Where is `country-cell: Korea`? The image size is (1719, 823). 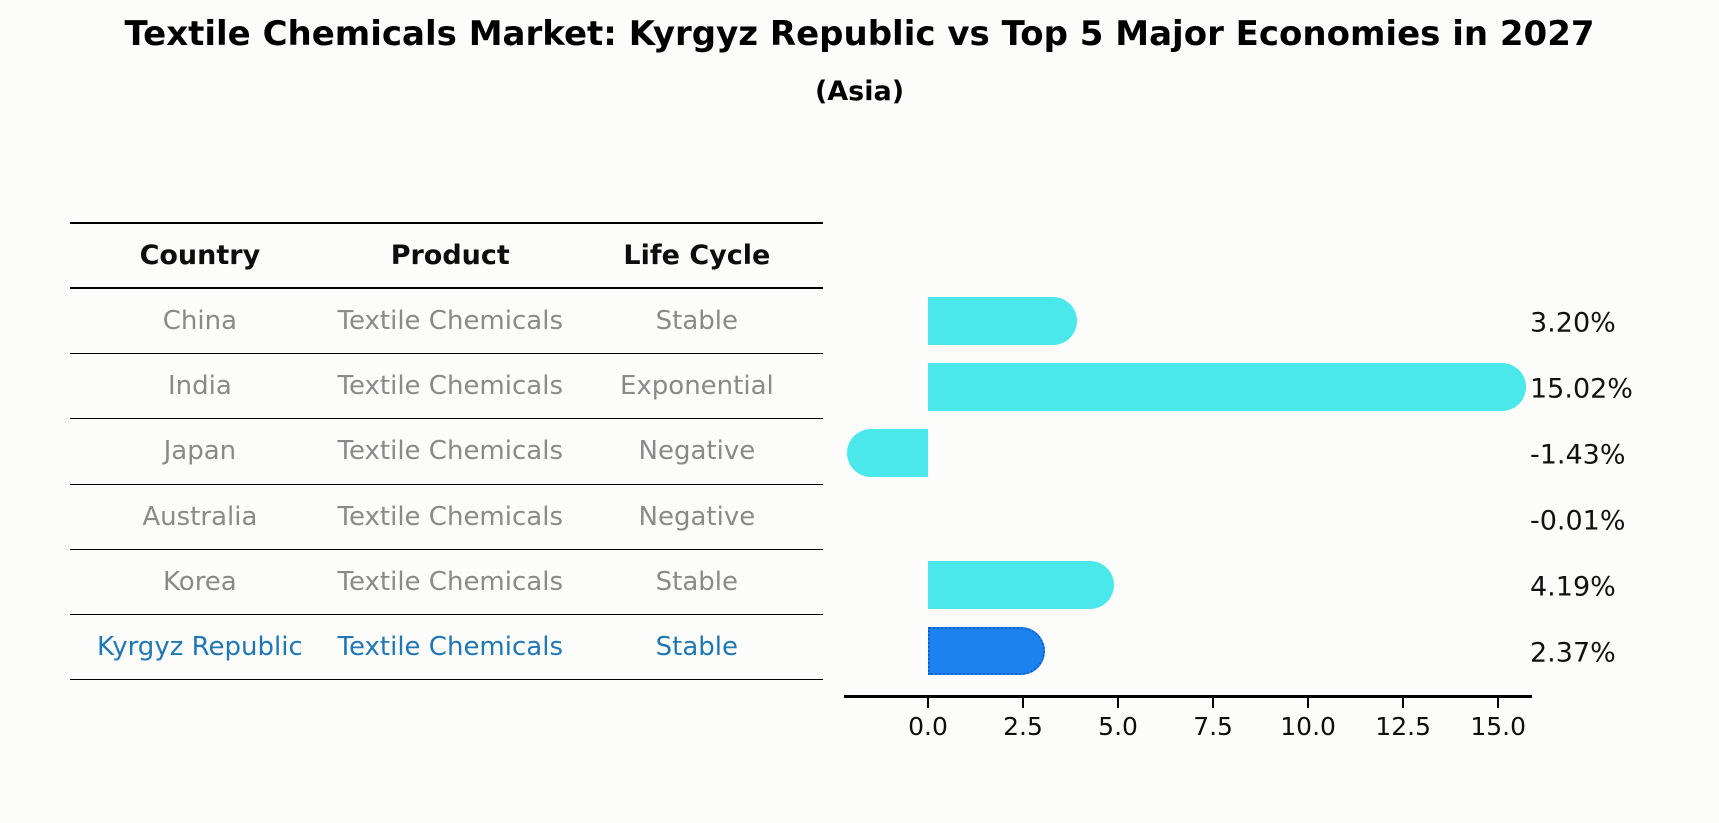
country-cell: Korea is located at coordinates (200, 581).